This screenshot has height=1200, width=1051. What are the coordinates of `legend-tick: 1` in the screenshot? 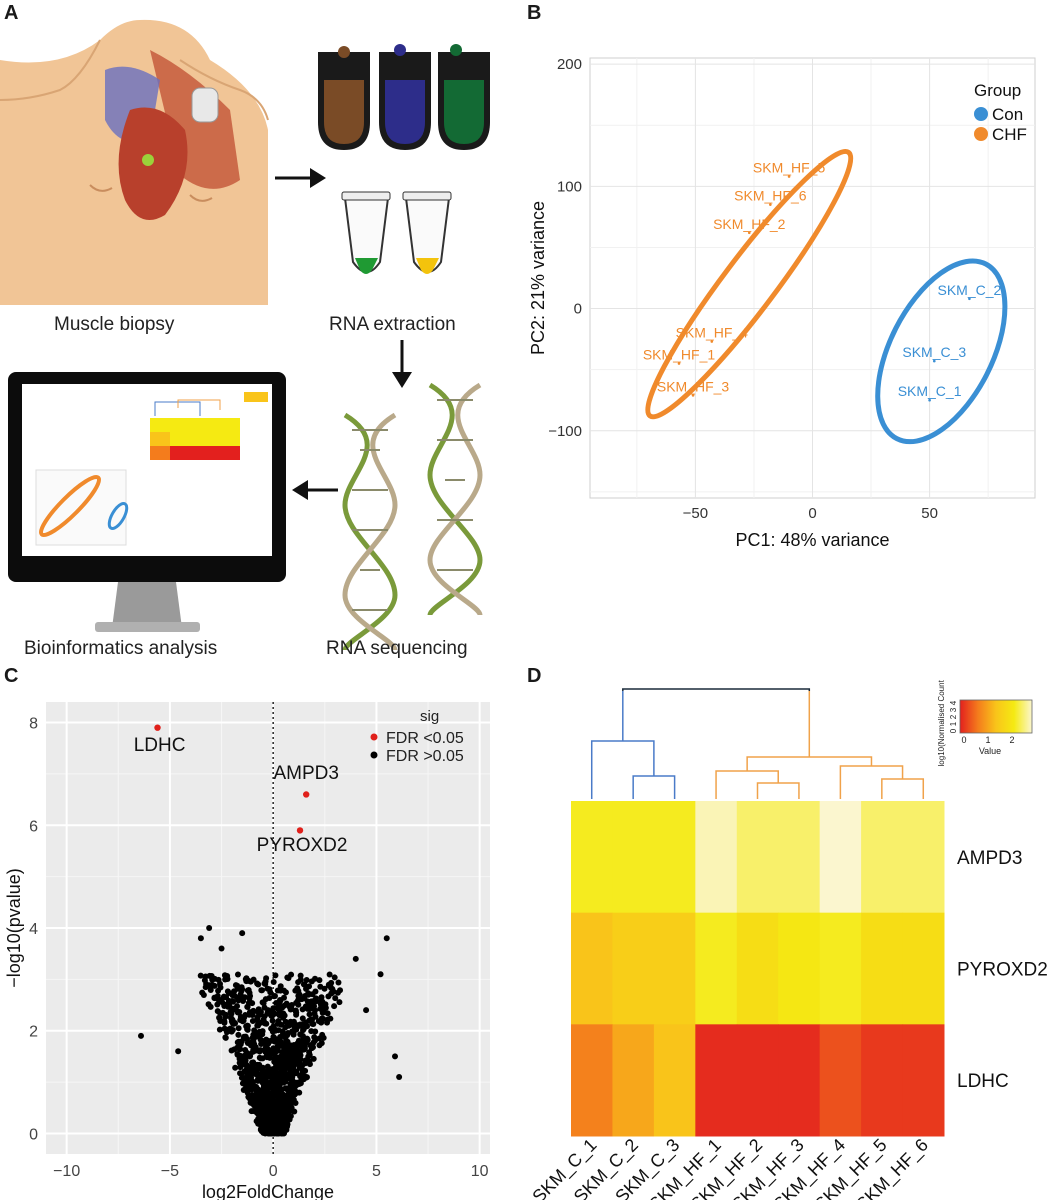 It's located at (987, 740).